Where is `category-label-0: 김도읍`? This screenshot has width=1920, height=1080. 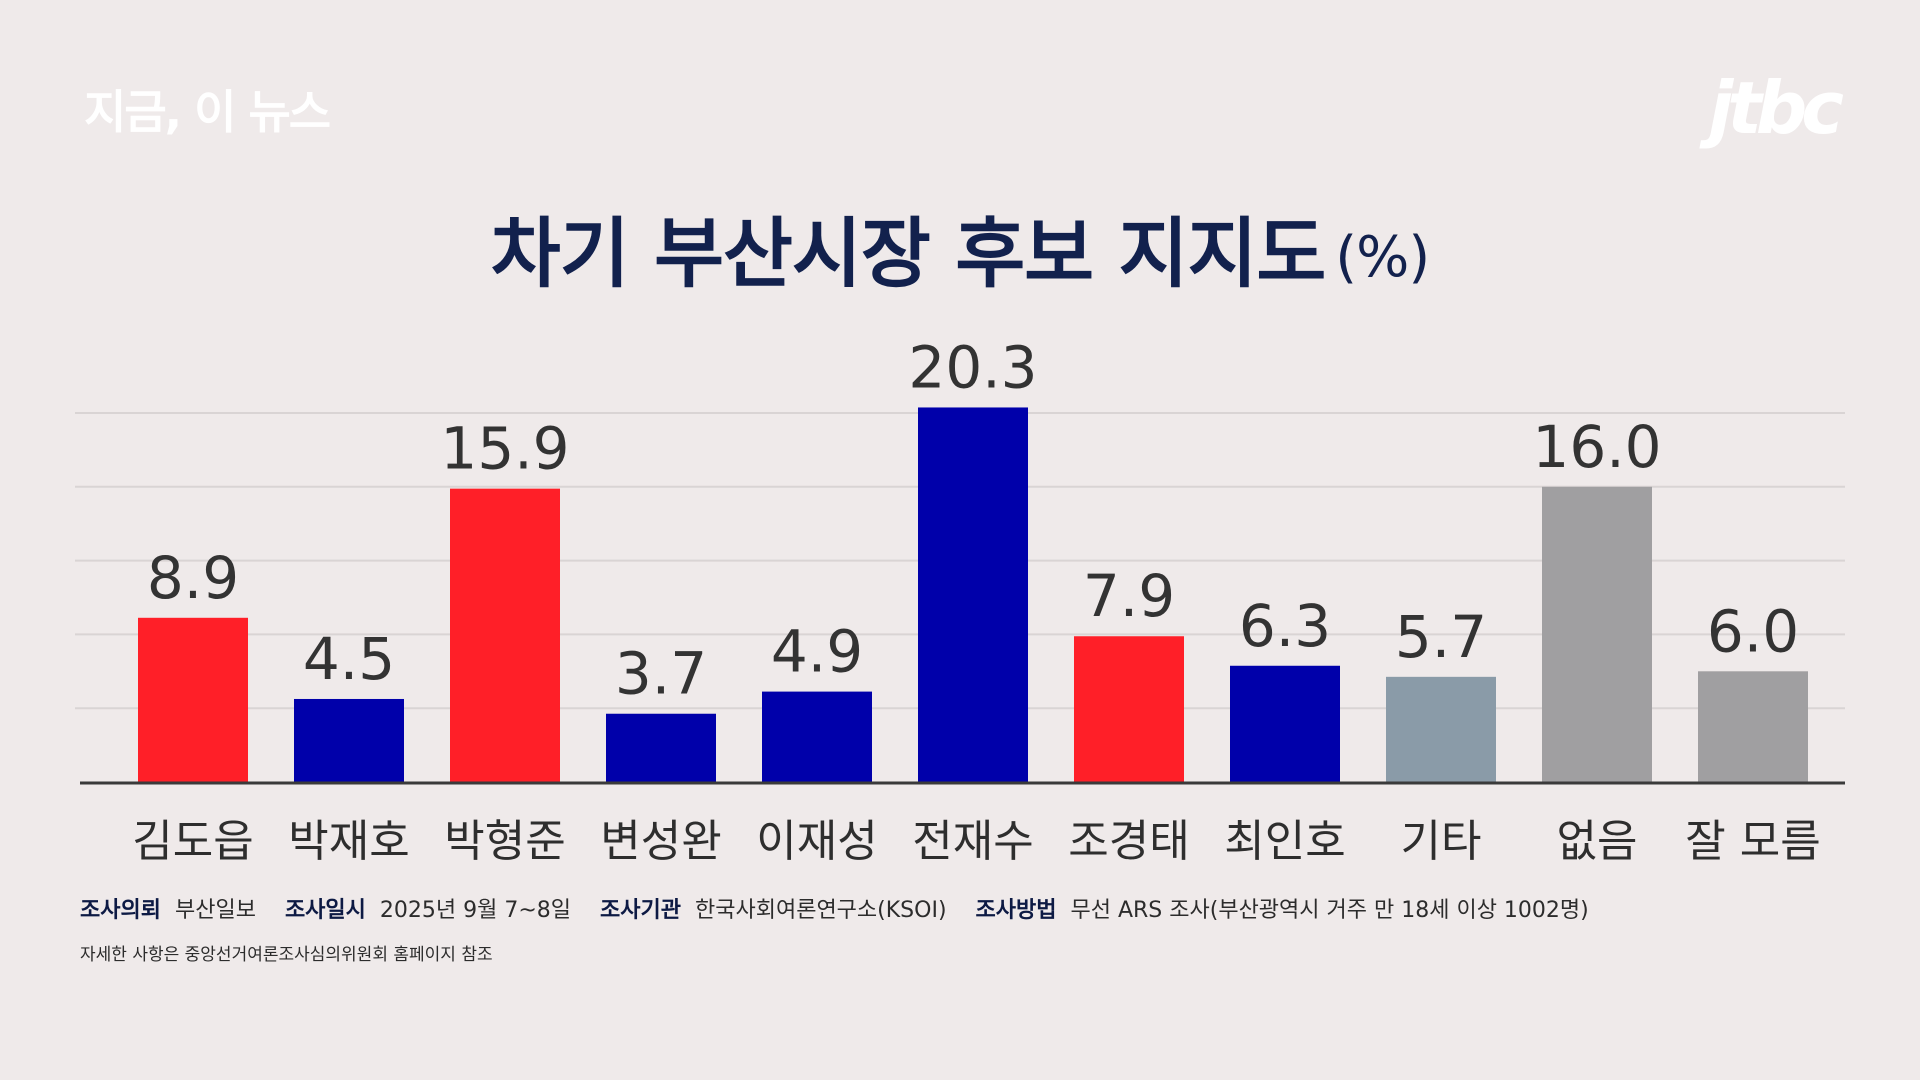 category-label-0: 김도읍 is located at coordinates (192, 841).